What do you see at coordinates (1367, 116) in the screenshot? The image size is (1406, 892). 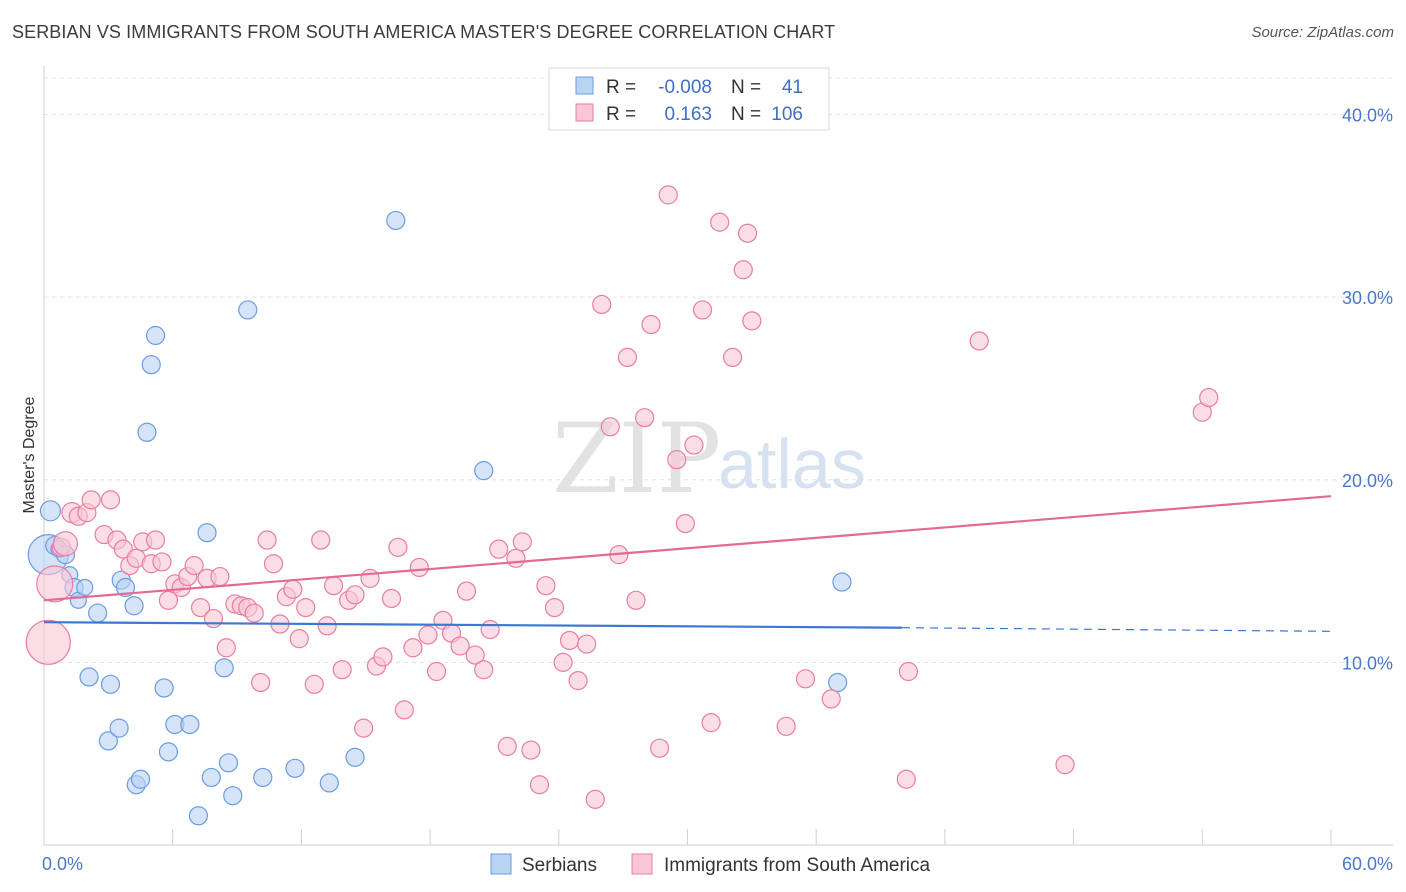 I see `y-tick-label: 40.0%` at bounding box center [1367, 116].